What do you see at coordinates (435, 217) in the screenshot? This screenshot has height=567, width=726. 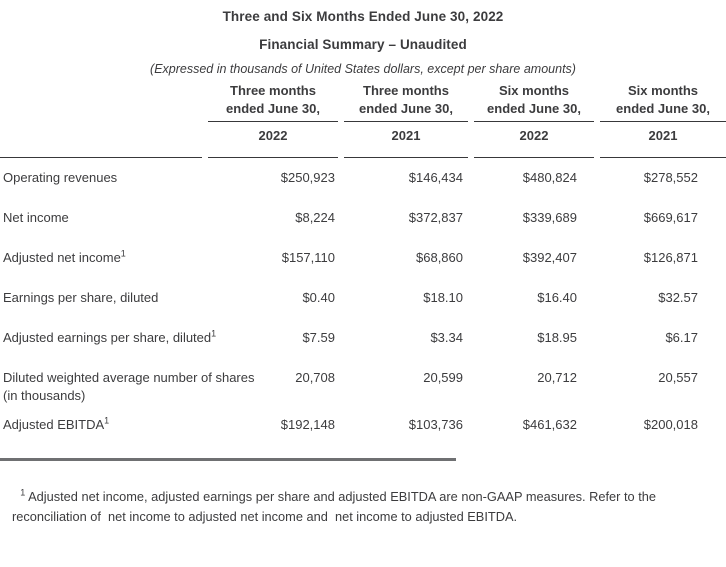 I see `cell-value: $372,837` at bounding box center [435, 217].